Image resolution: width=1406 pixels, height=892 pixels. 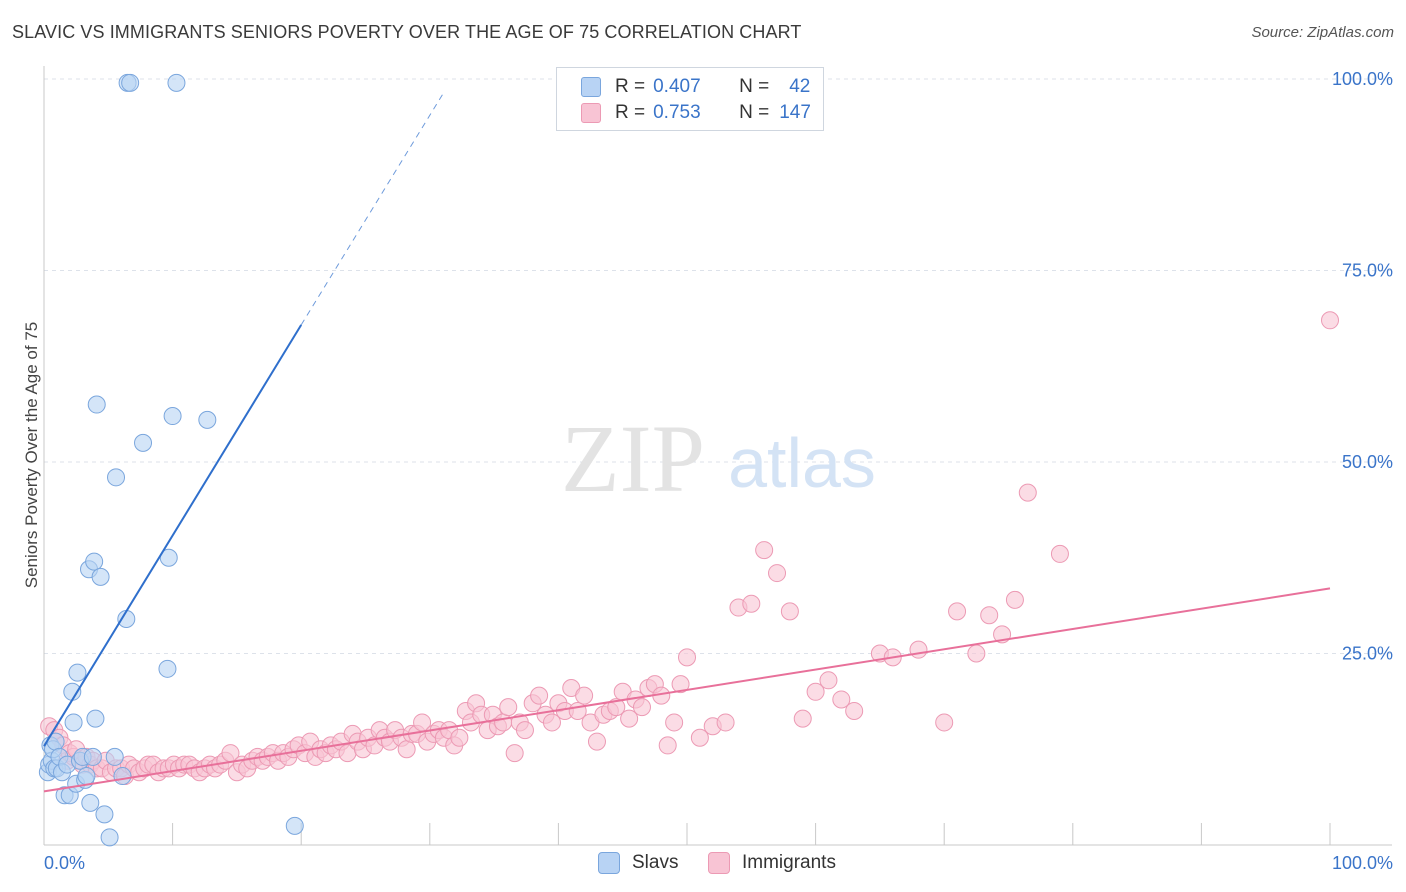 I want to click on immigrants-legend-label: Immigrants, so click(x=789, y=862).